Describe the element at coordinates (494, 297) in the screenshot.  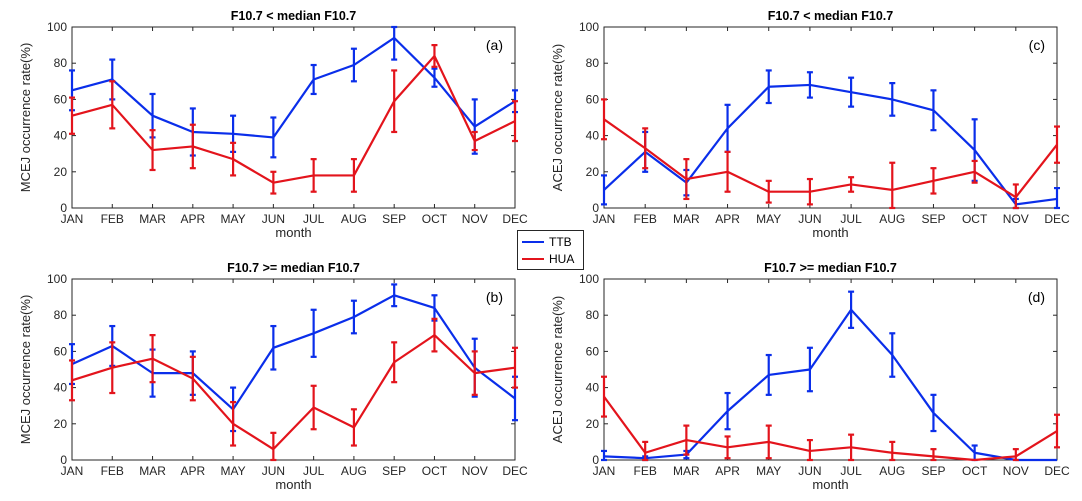
I see `panel-label: (b)` at that location.